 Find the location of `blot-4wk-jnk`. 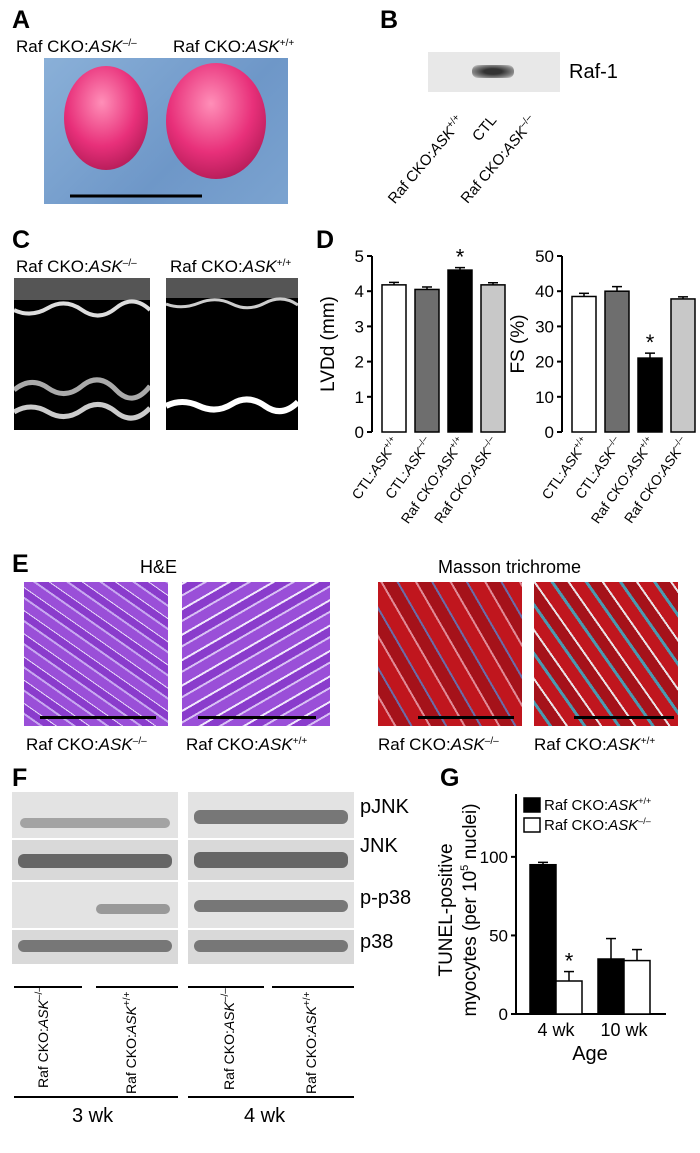

blot-4wk-jnk is located at coordinates (271, 860).